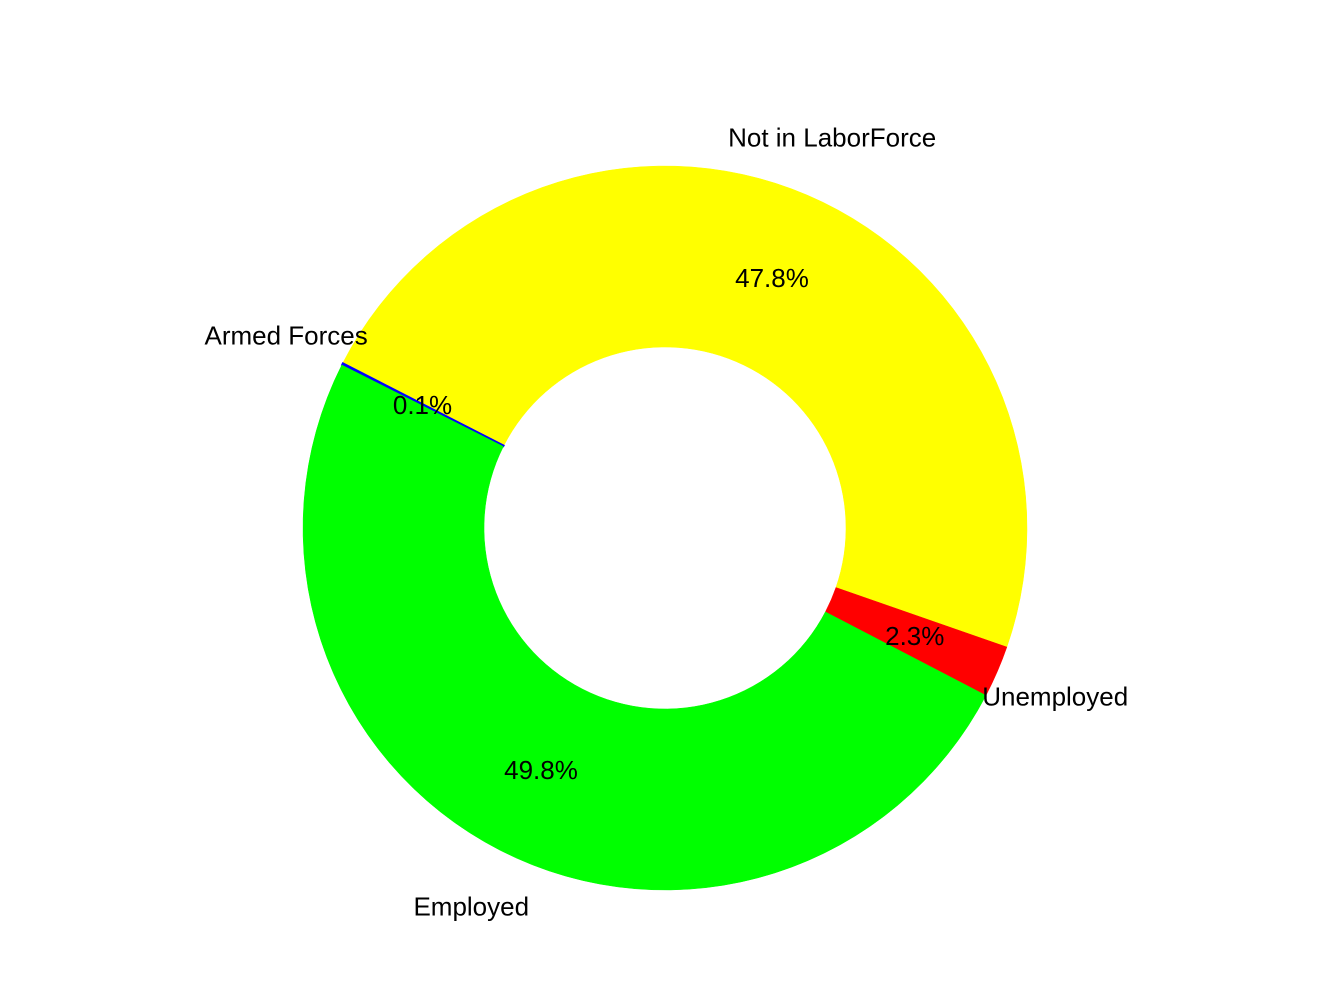 This screenshot has width=1344, height=1008. What do you see at coordinates (914, 636) in the screenshot?
I see `pct-label-unemployed: 2.3%` at bounding box center [914, 636].